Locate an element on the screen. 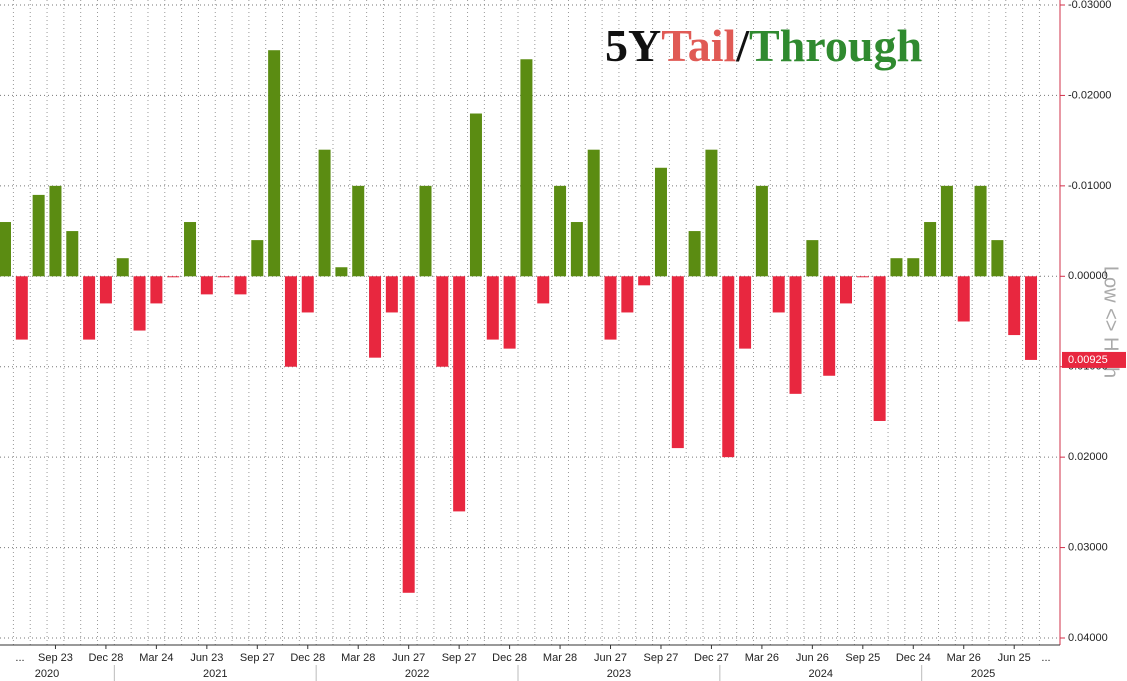 This screenshot has height=681, width=1127. title-part: 5Y is located at coordinates (633, 45).